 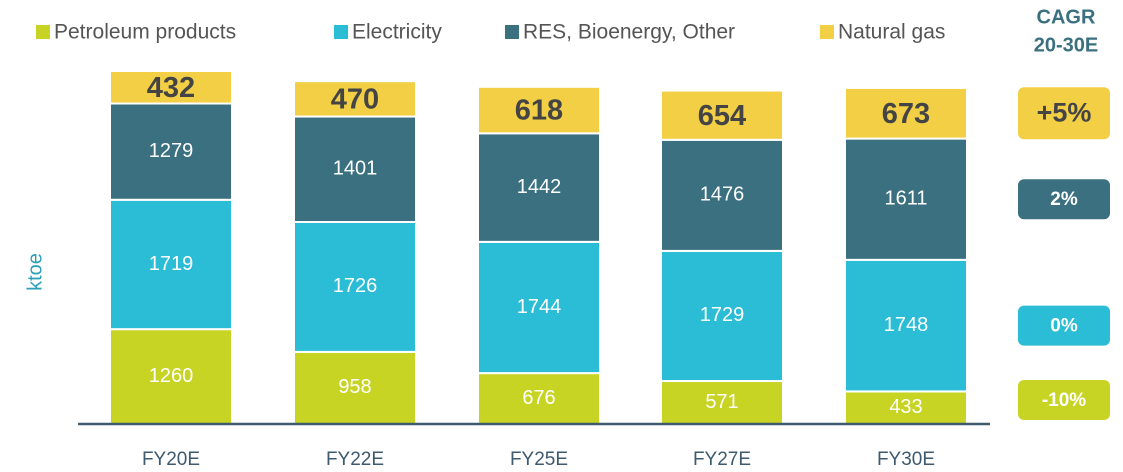 I want to click on x-tick-label: FY30E, so click(x=906, y=459).